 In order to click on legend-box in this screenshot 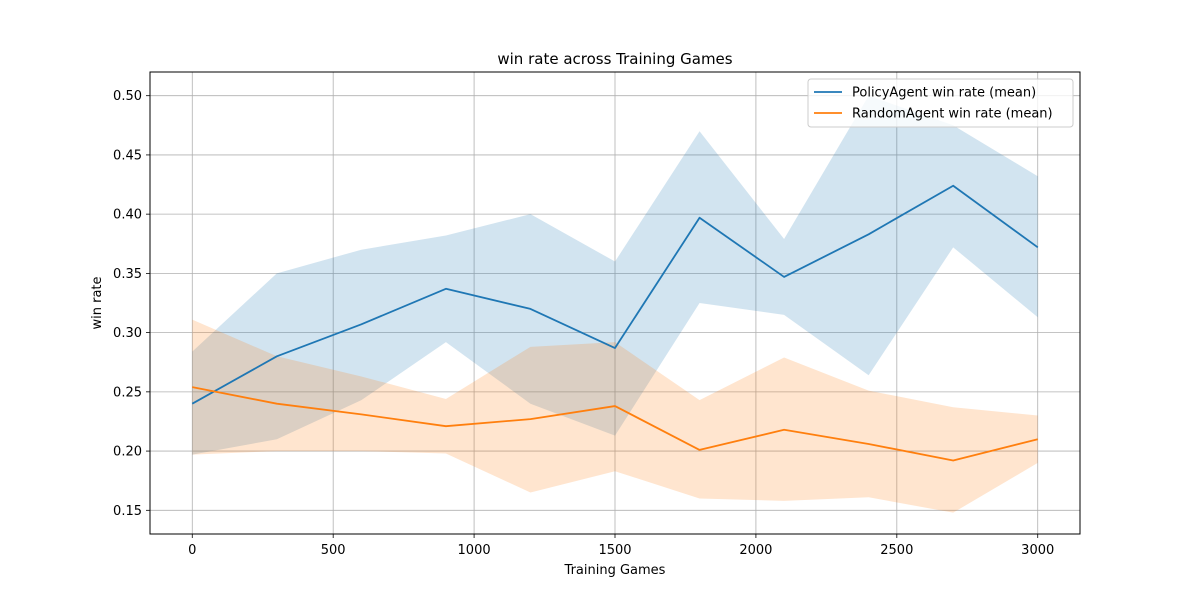, I will do `click(940, 103)`.